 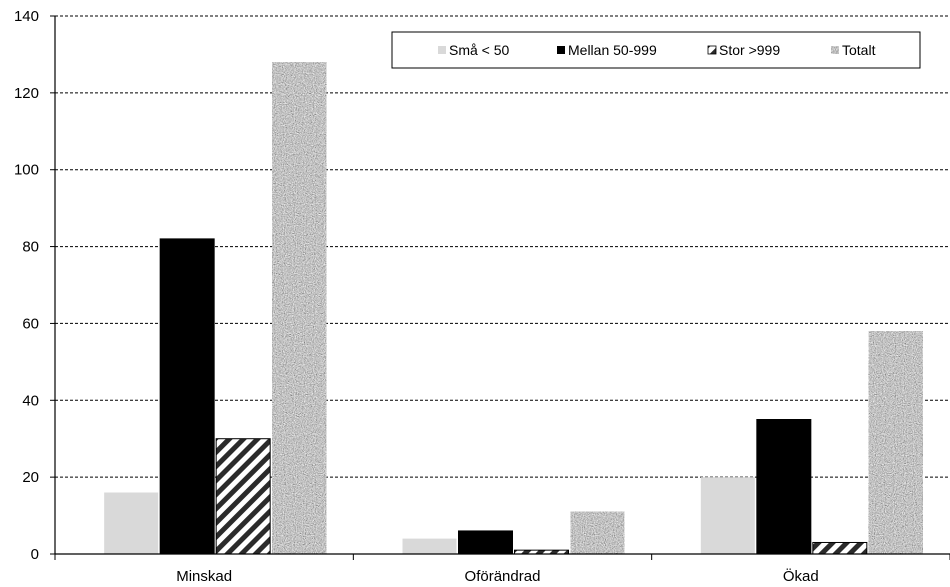 What do you see at coordinates (801, 576) in the screenshot?
I see `x-tick-label: Ökad` at bounding box center [801, 576].